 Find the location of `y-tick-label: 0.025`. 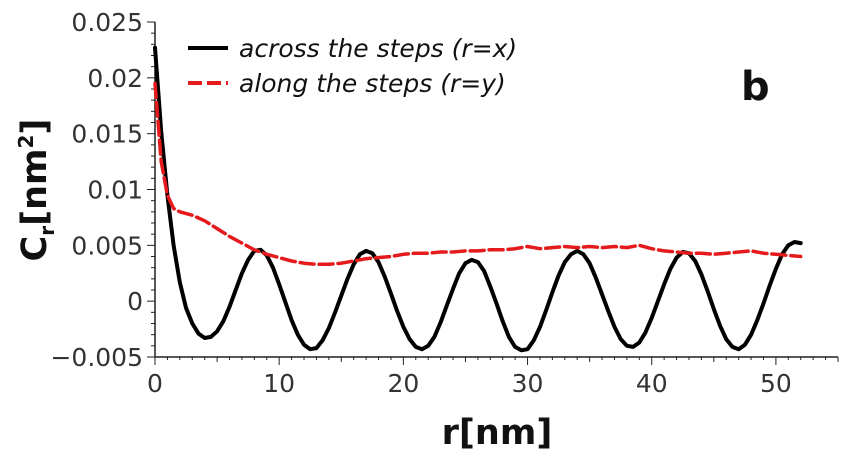

y-tick-label: 0.025 is located at coordinates (107, 22).